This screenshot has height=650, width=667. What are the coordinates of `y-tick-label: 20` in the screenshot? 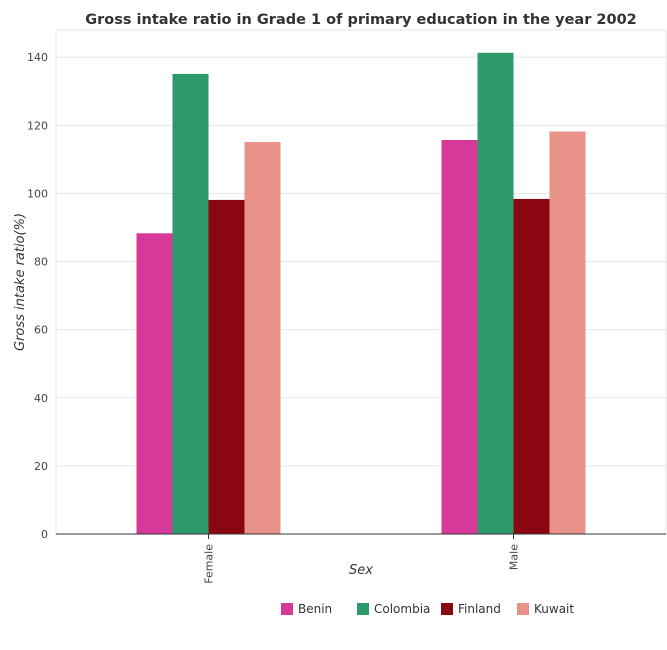 It's located at (41, 466).